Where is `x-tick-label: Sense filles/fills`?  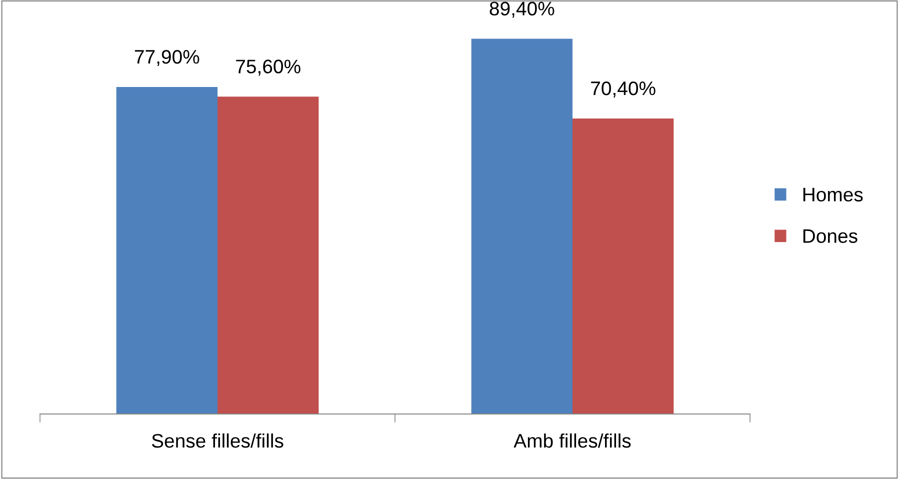 x-tick-label: Sense filles/fills is located at coordinates (218, 440).